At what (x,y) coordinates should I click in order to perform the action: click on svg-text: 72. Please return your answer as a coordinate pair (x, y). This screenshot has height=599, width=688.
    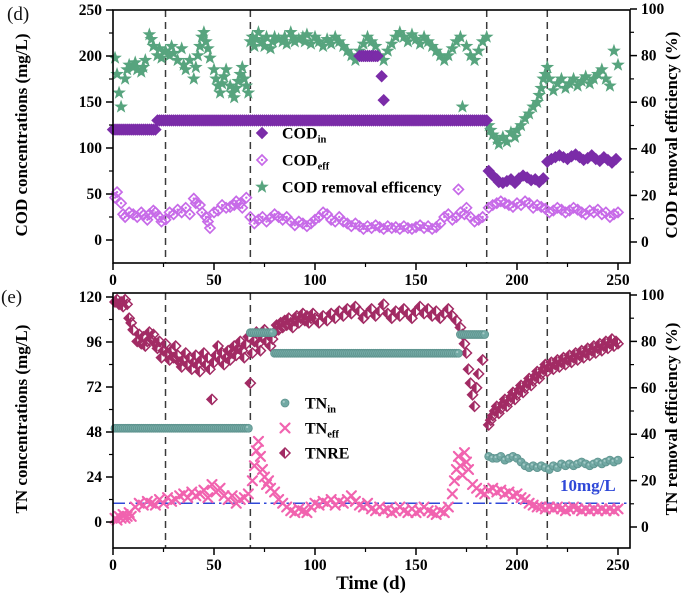
    Looking at the image, I should click on (95, 387).